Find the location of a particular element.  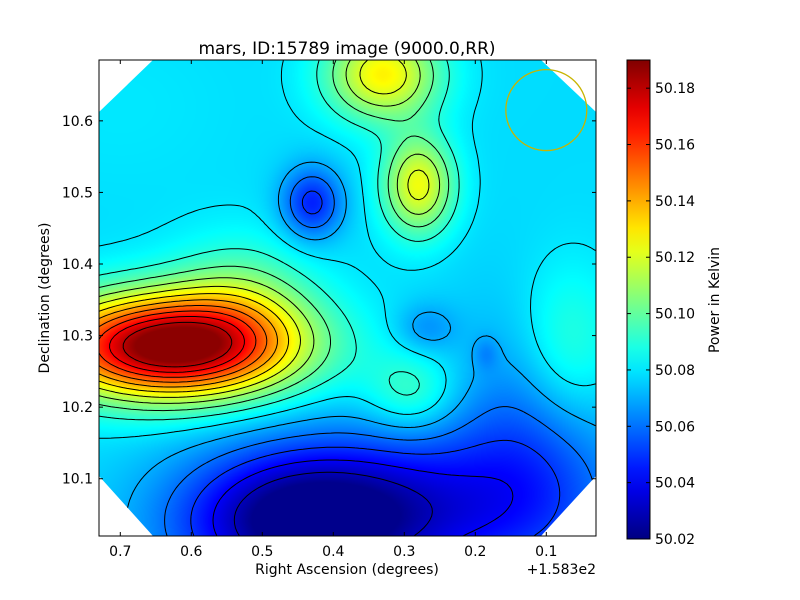

y-tick-label: 10.5 is located at coordinates (77, 193).